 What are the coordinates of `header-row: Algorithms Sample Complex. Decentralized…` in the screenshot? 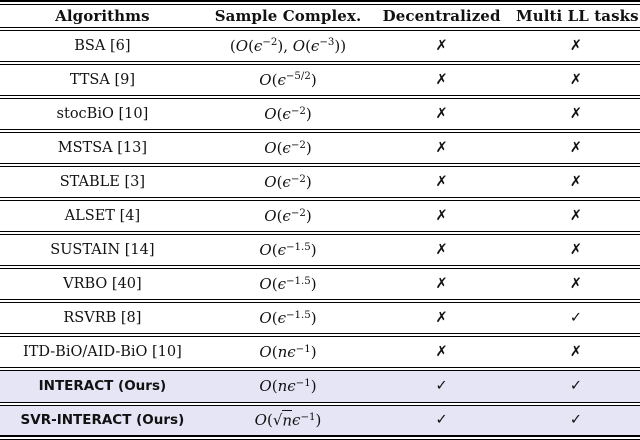 It's located at (320, 17).